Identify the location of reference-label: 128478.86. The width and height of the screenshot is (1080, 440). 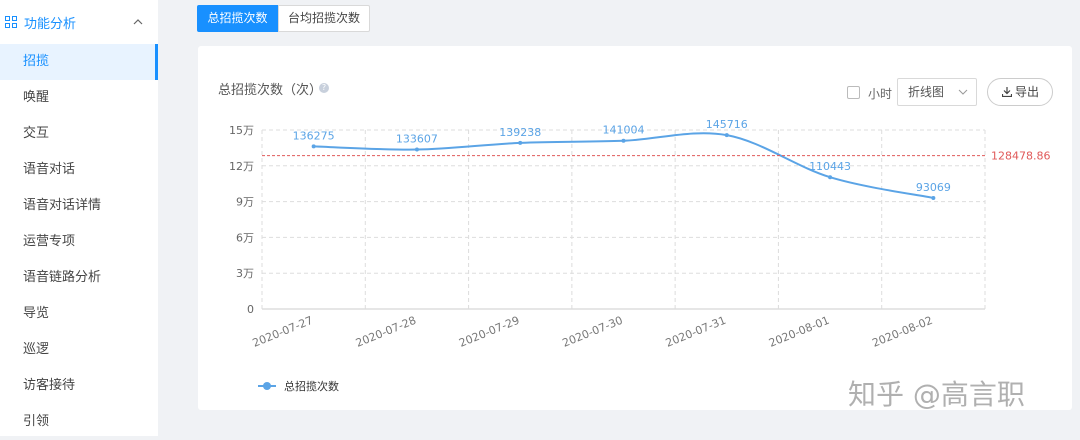
(1021, 156).